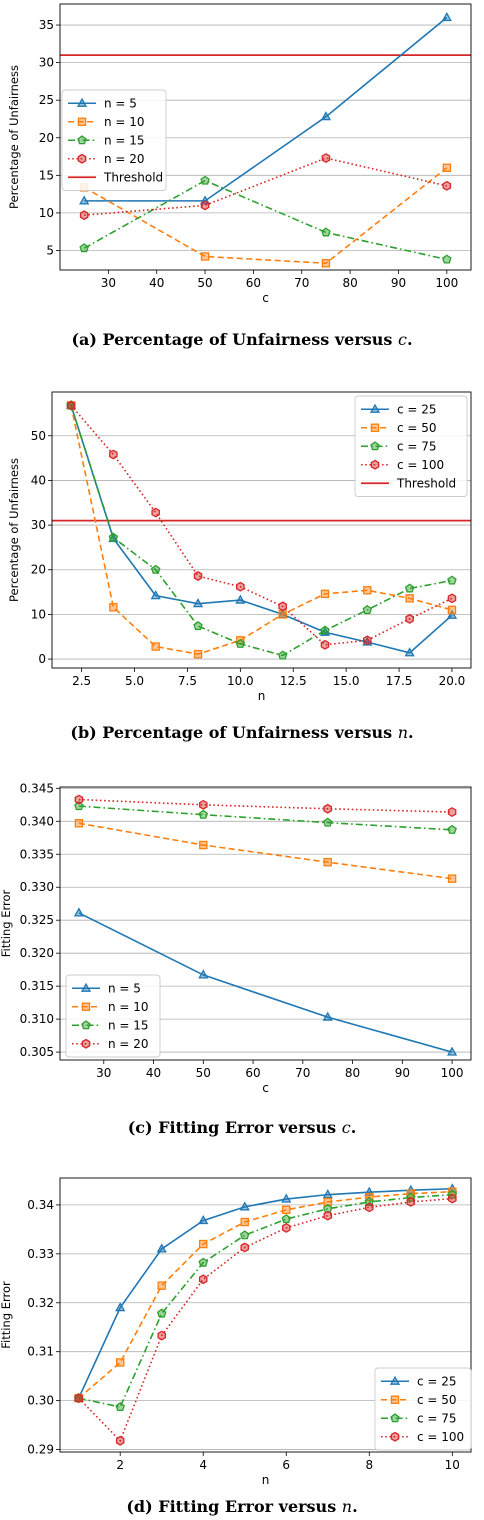  I want to click on x-tick-label: 100, so click(452, 1073).